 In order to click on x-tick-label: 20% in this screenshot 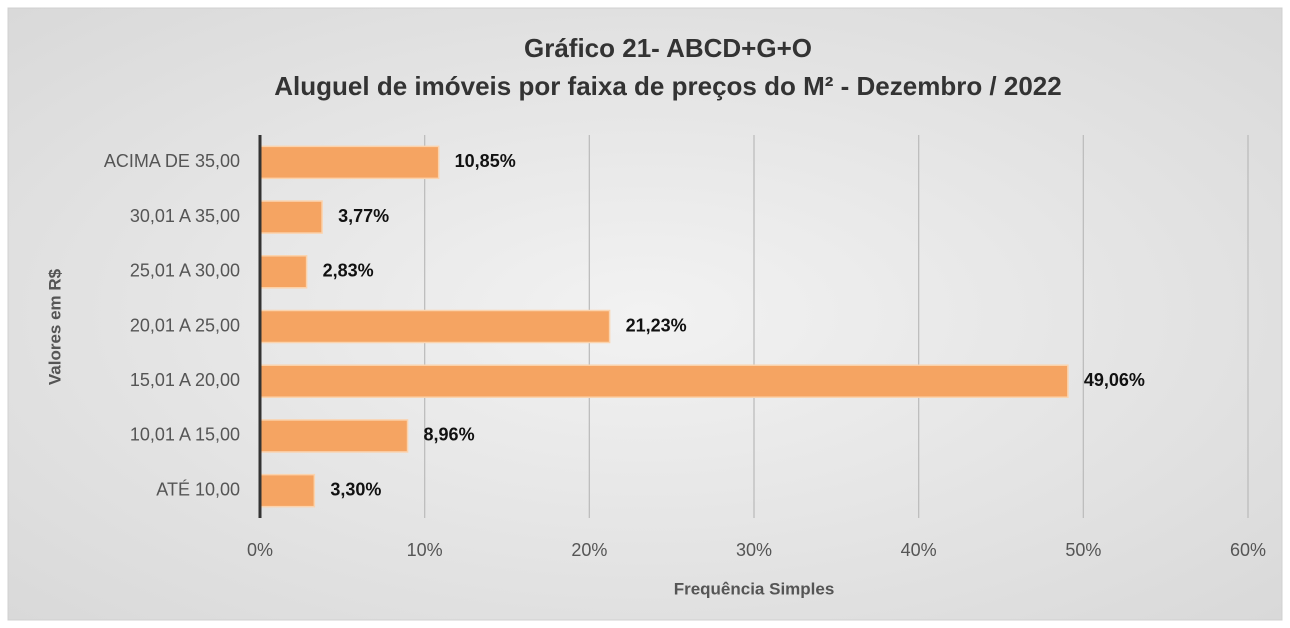, I will do `click(589, 550)`.